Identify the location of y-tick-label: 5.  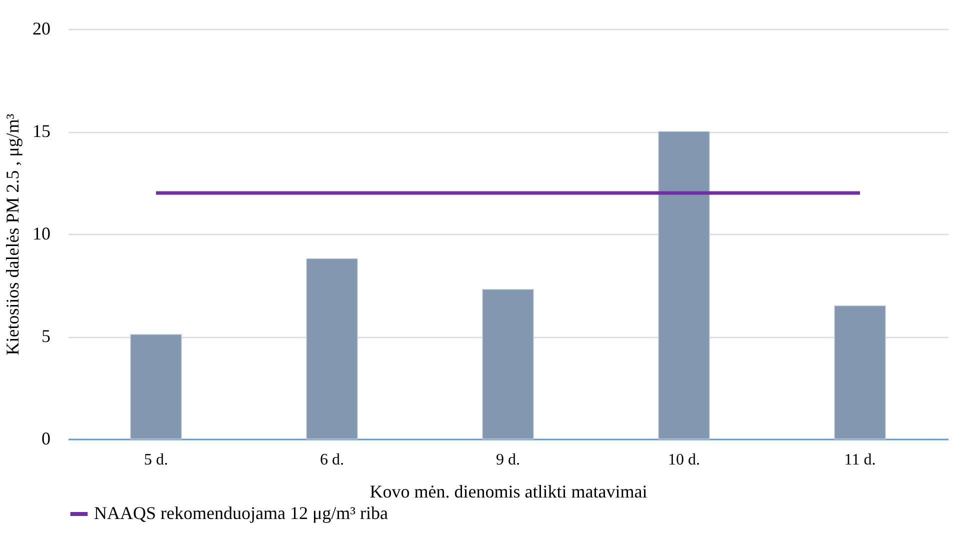
(46, 336).